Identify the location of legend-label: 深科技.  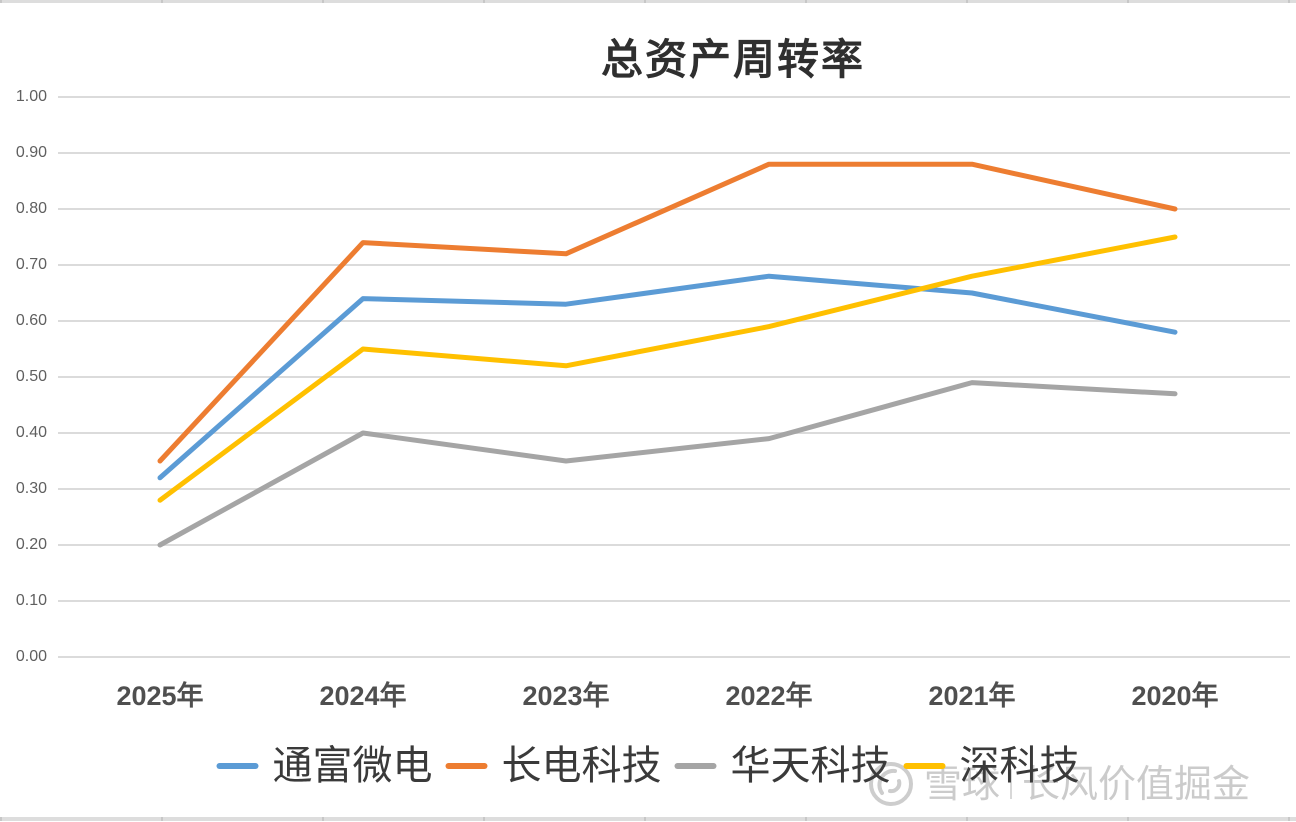
(1019, 766).